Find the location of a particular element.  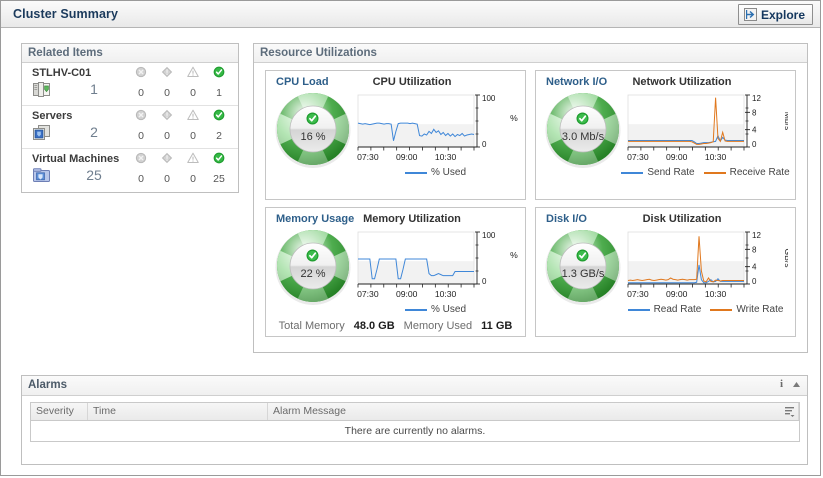

cpu-load-gauge: 16 % is located at coordinates (313, 129).